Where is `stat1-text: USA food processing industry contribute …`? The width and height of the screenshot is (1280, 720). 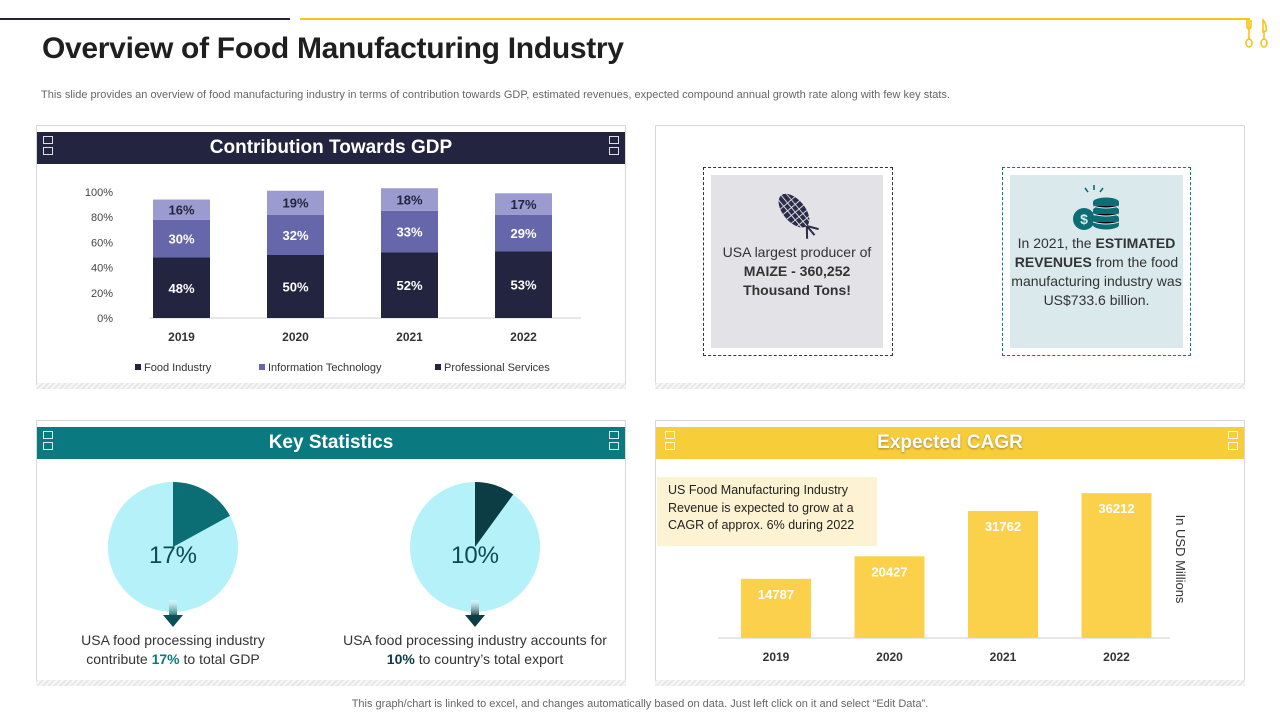 stat1-text: USA food processing industry contribute … is located at coordinates (173, 649).